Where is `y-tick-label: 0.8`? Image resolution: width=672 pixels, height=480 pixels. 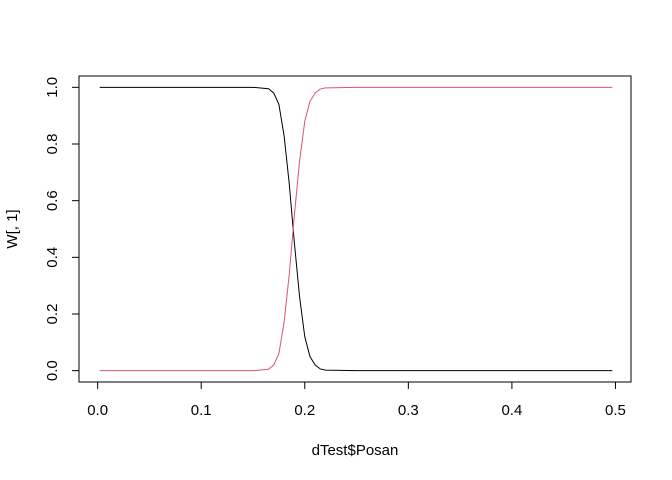 y-tick-label: 0.8 is located at coordinates (52, 144).